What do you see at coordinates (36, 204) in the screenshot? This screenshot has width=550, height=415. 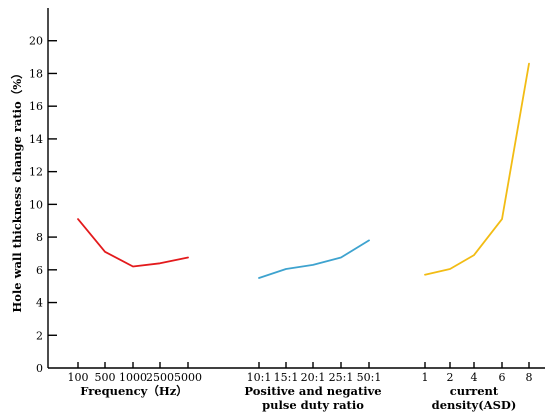 I see `y-tick-label: 10` at bounding box center [36, 204].